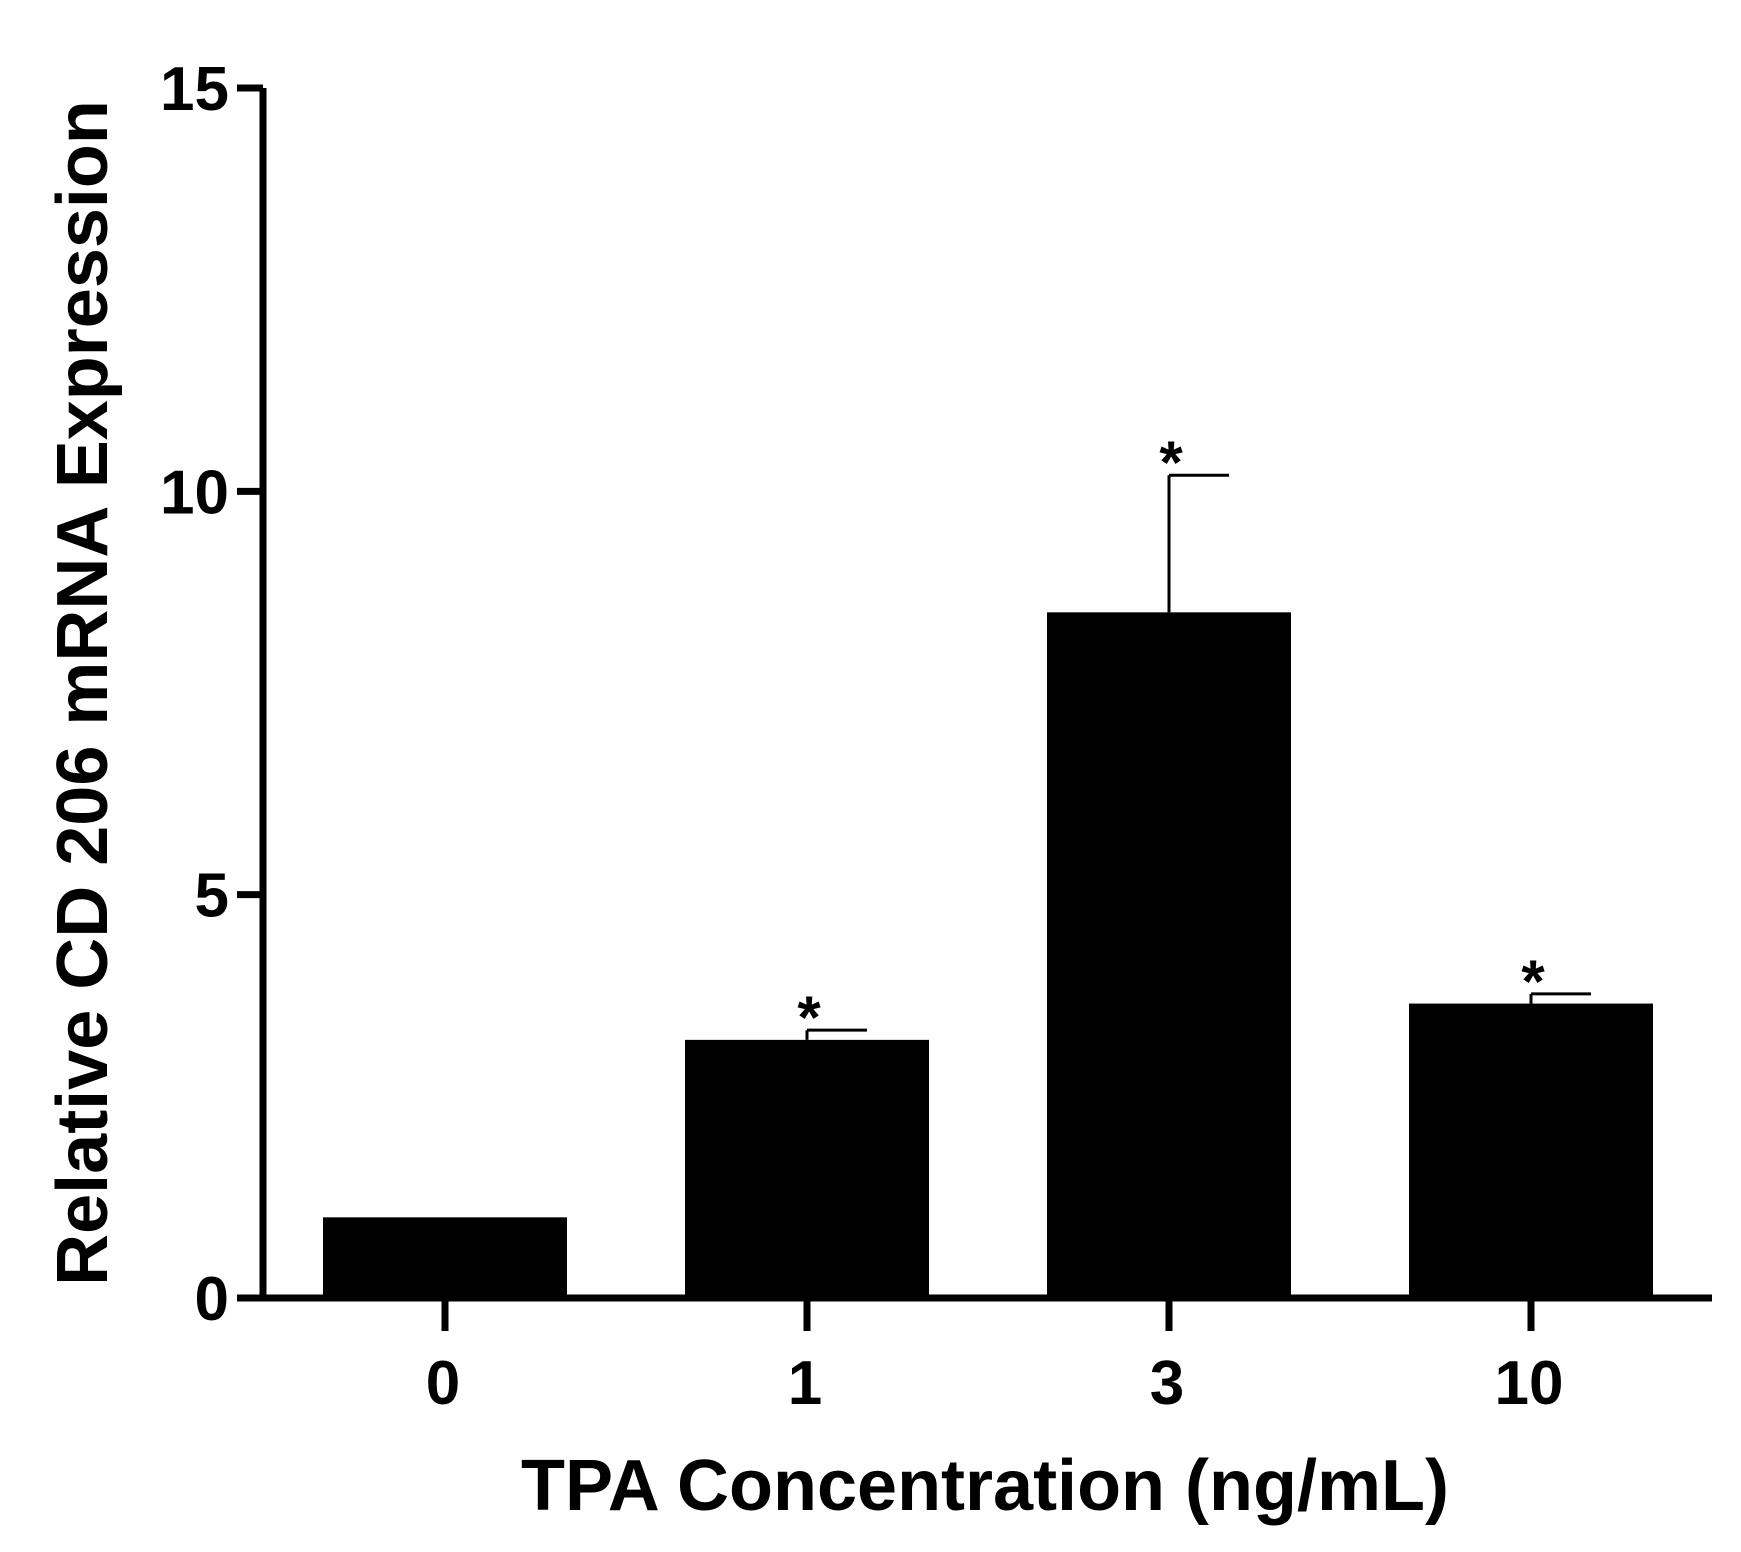 Image resolution: width=1741 pixels, height=1552 pixels. I want to click on y-tick-label: 15, so click(194, 89).